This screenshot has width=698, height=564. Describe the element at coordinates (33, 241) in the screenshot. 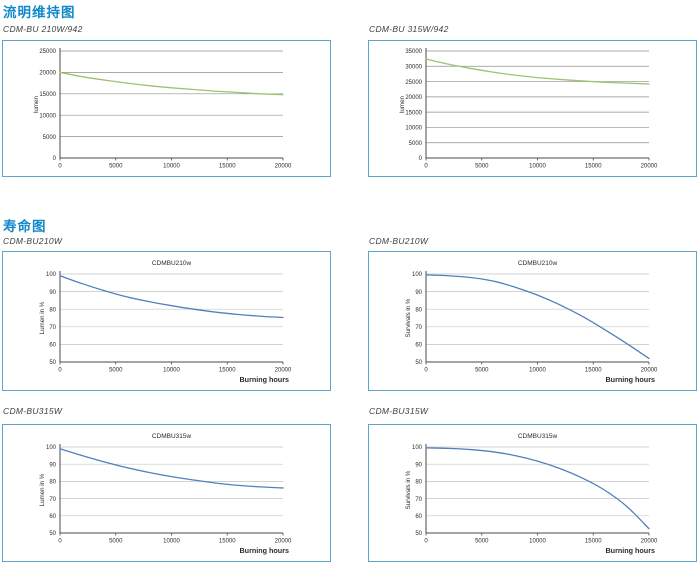

I see `chart-label-life-lumen-210: CDM-BU210W` at that location.